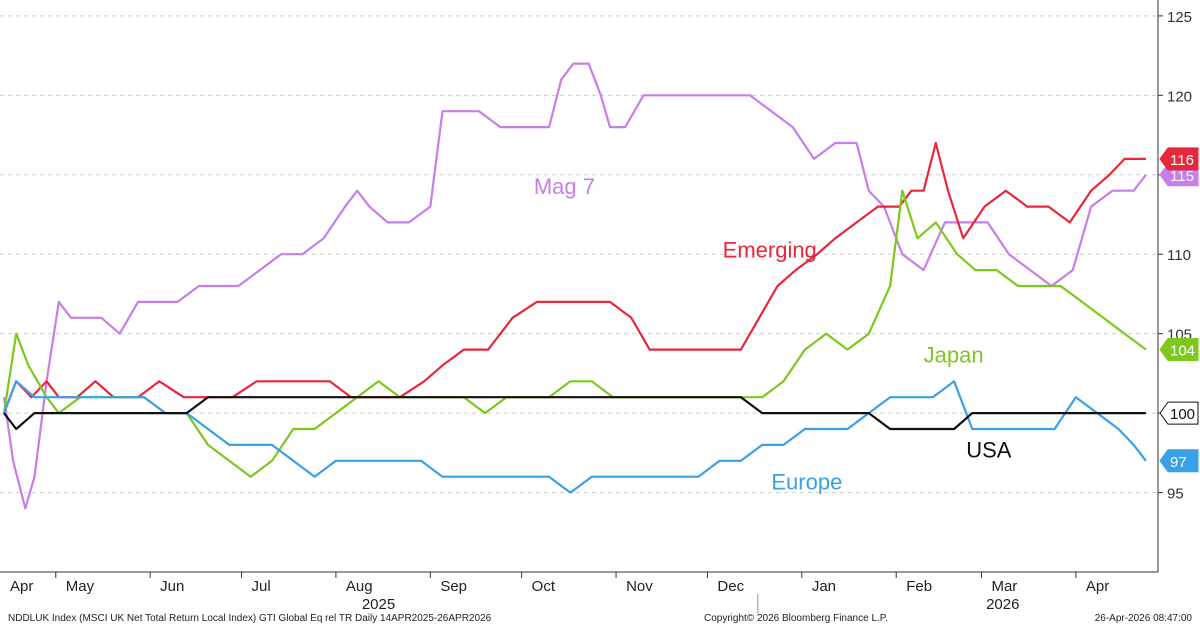 The width and height of the screenshot is (1200, 629). I want to click on y-axis: 95100105110115120125, so click(1174, 286).